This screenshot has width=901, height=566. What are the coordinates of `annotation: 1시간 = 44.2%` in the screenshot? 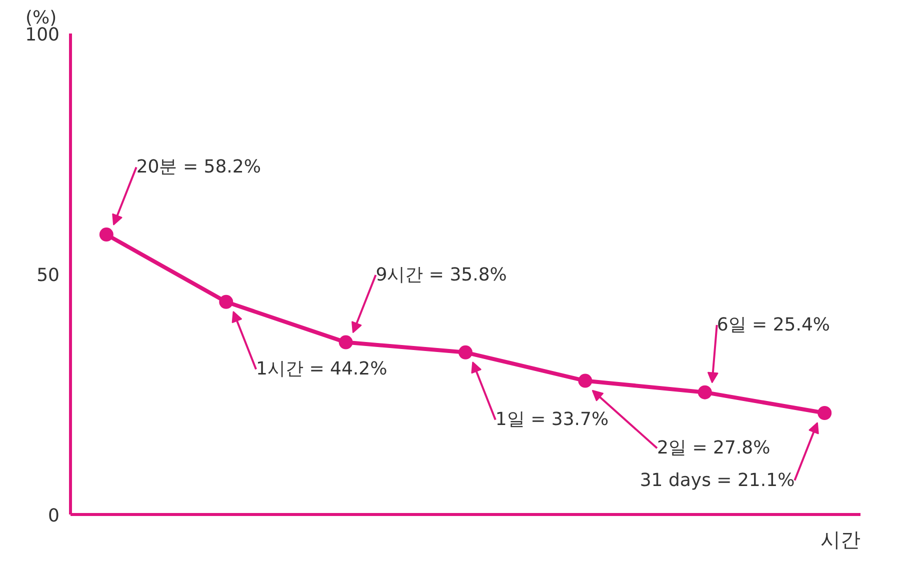 It's located at (322, 369).